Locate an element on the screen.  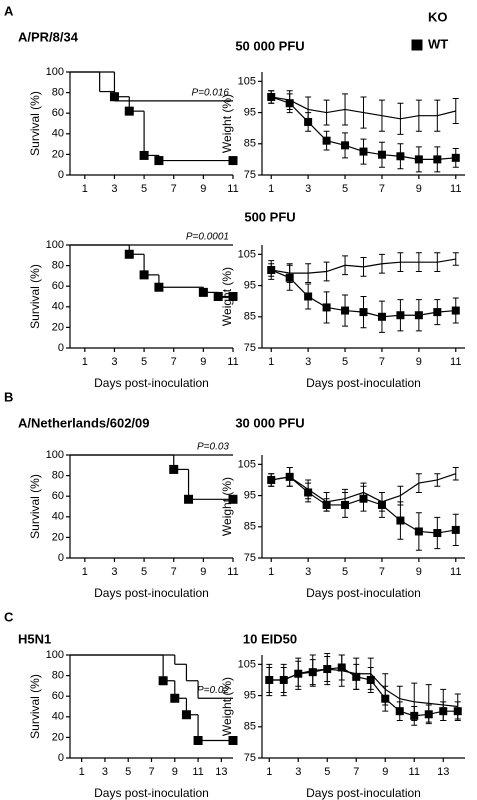
y-tick-label: 95 is located at coordinates (250, 695).